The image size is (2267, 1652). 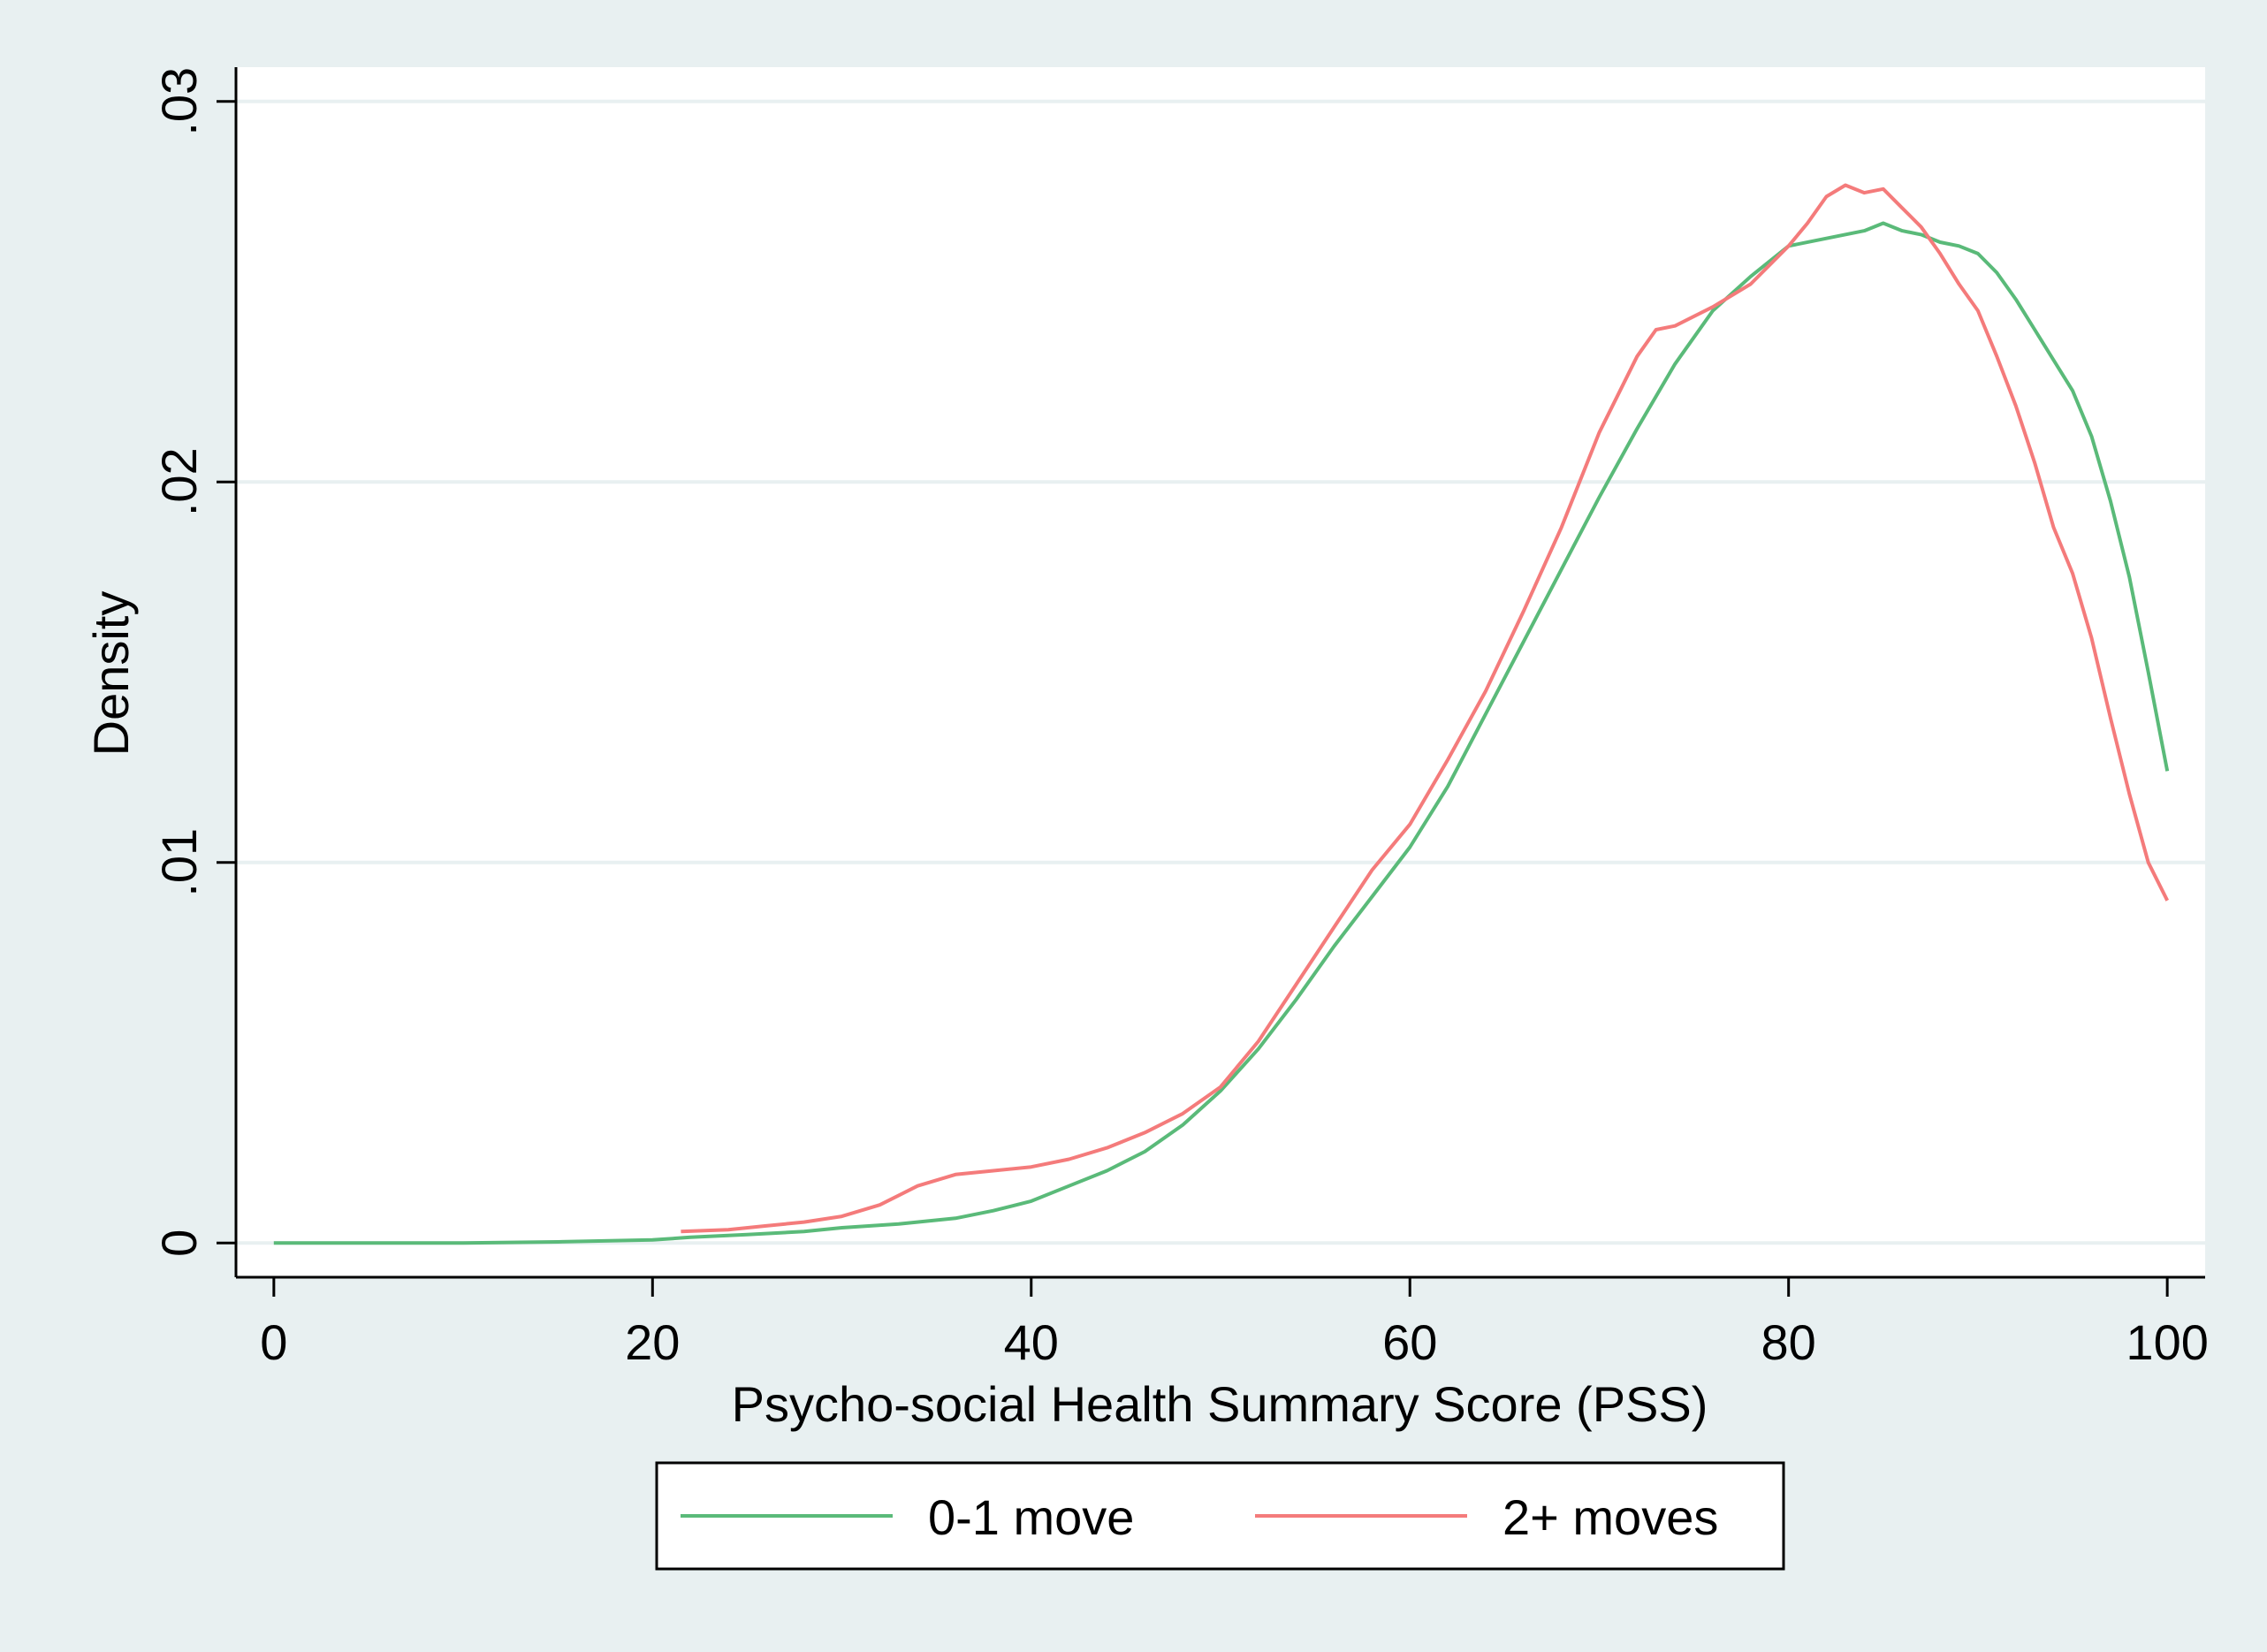 What do you see at coordinates (111, 674) in the screenshot?
I see `y-axis-label: Density` at bounding box center [111, 674].